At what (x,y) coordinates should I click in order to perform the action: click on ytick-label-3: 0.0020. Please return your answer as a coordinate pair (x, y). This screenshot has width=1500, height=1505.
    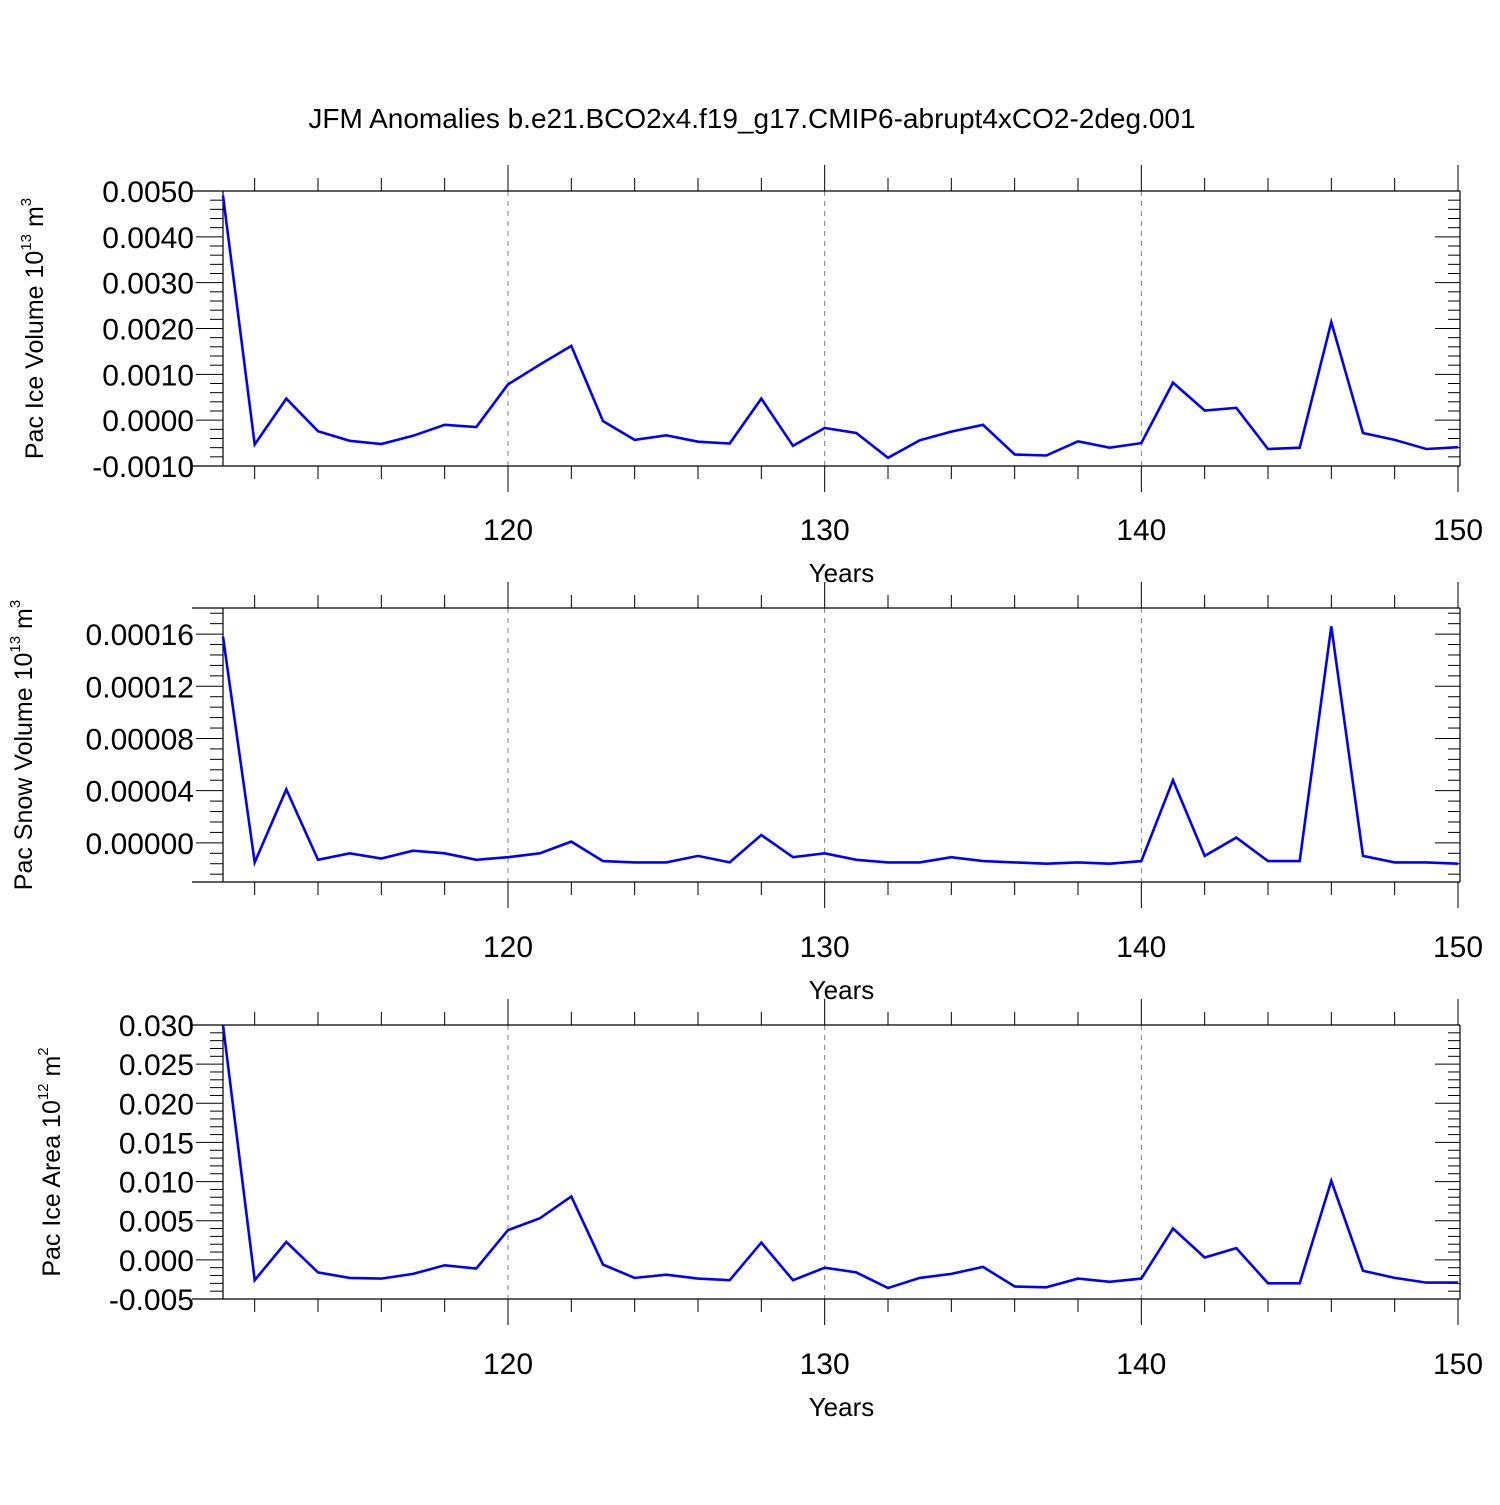
    Looking at the image, I should click on (148, 330).